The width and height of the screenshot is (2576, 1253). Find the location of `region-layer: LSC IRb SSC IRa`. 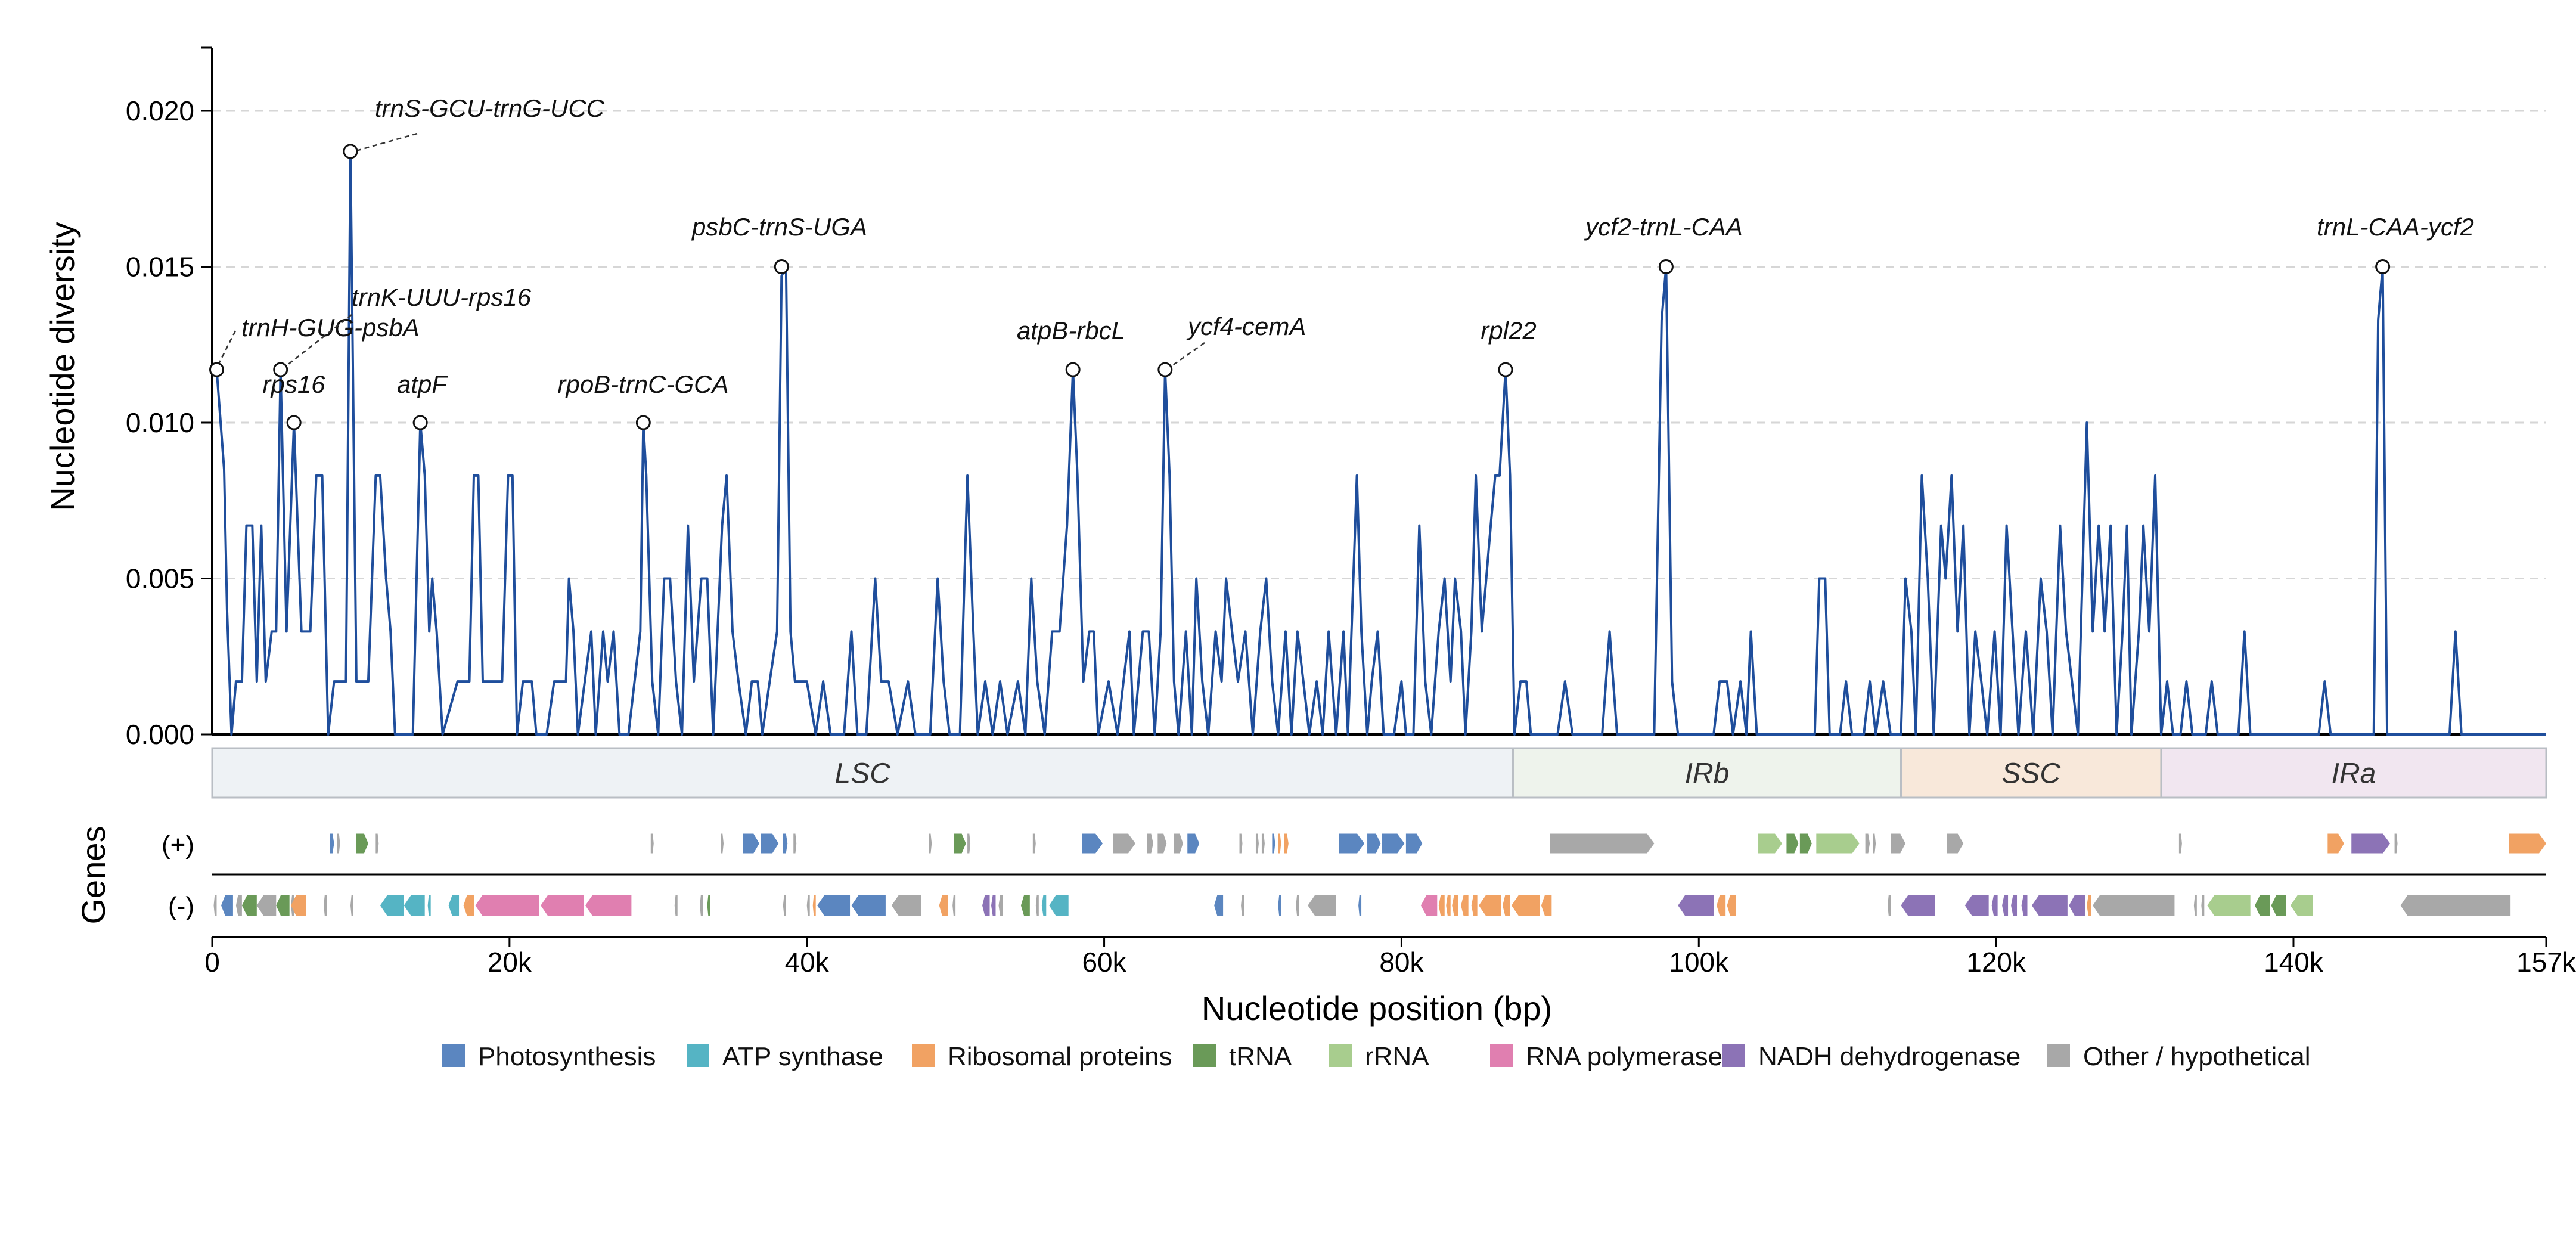

region-layer: LSC IRb SSC IRa is located at coordinates (1379, 773).